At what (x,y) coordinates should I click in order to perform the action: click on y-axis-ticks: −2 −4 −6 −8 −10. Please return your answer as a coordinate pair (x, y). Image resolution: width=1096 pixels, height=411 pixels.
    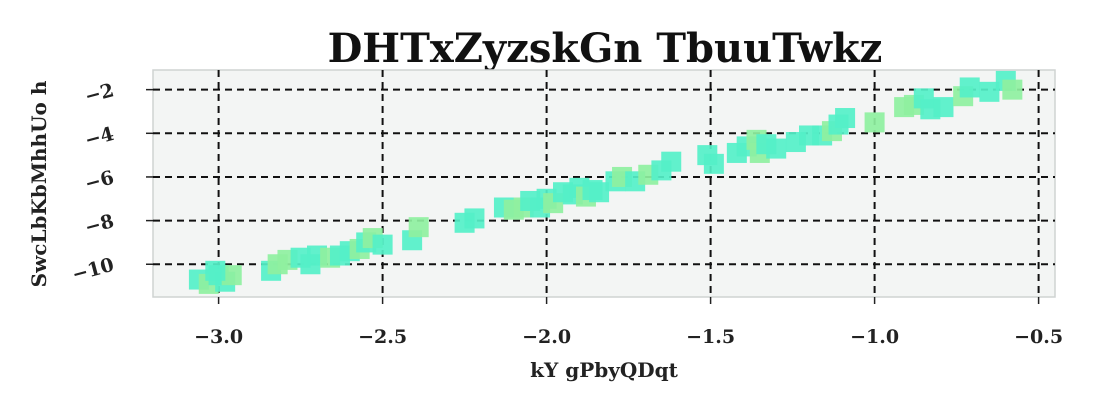
    Looking at the image, I should click on (111, 182).